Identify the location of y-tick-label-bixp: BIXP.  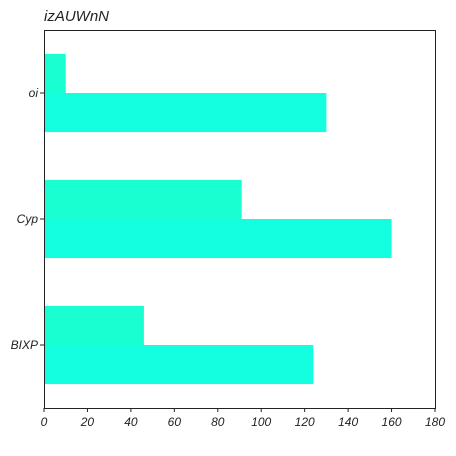
(24, 345).